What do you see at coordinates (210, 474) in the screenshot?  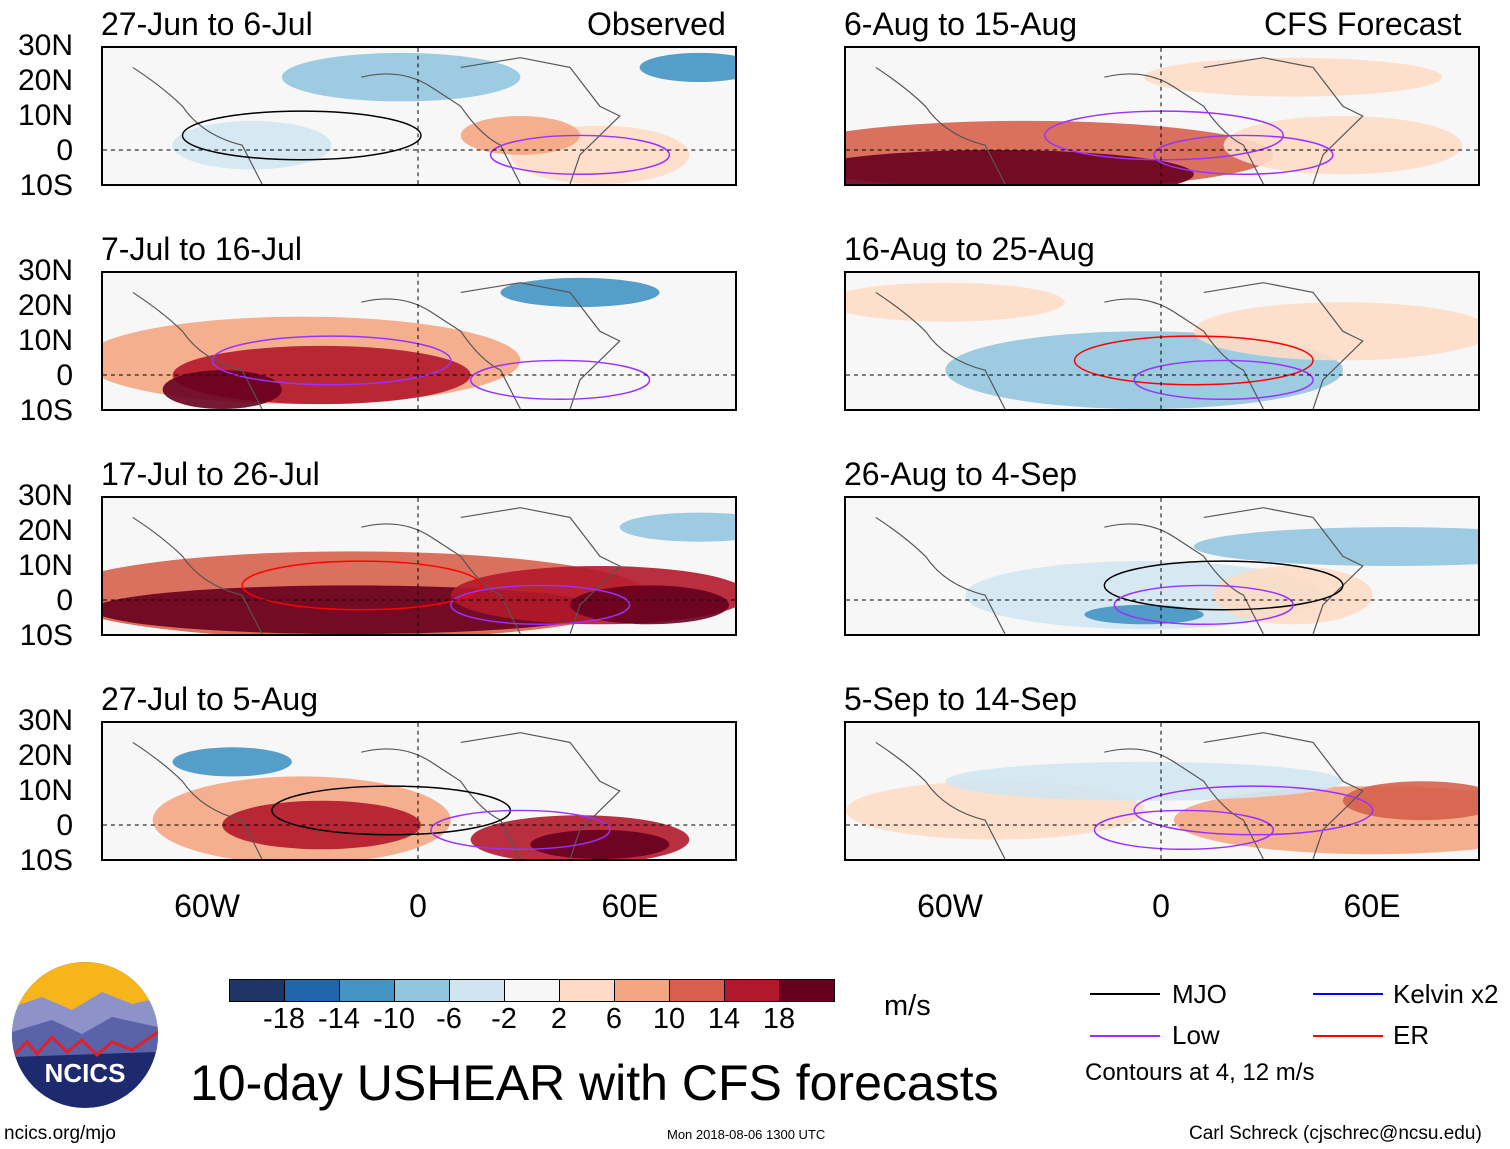 I see `panel-title: 17-Jul to 26-Jul` at bounding box center [210, 474].